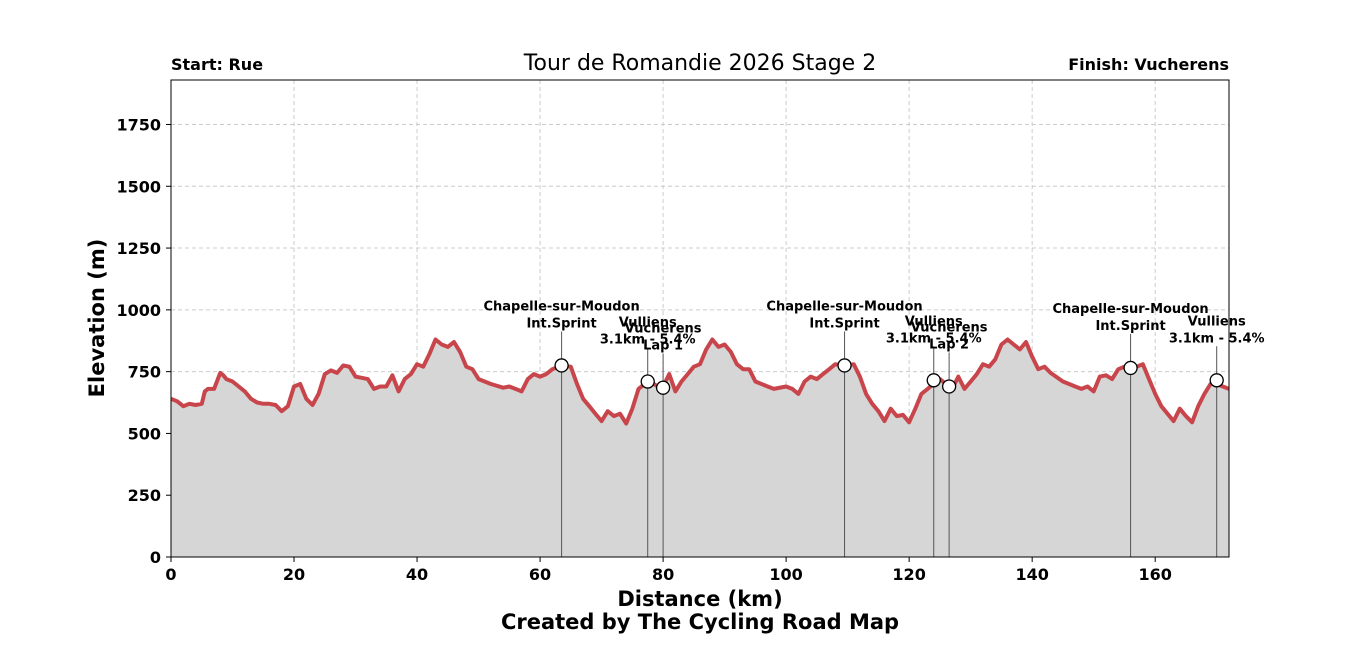 This screenshot has height=655, width=1366. What do you see at coordinates (143, 341) in the screenshot?
I see `y-axis-ticks: 0 250 500 750 1000 1250 1500 1750` at bounding box center [143, 341].